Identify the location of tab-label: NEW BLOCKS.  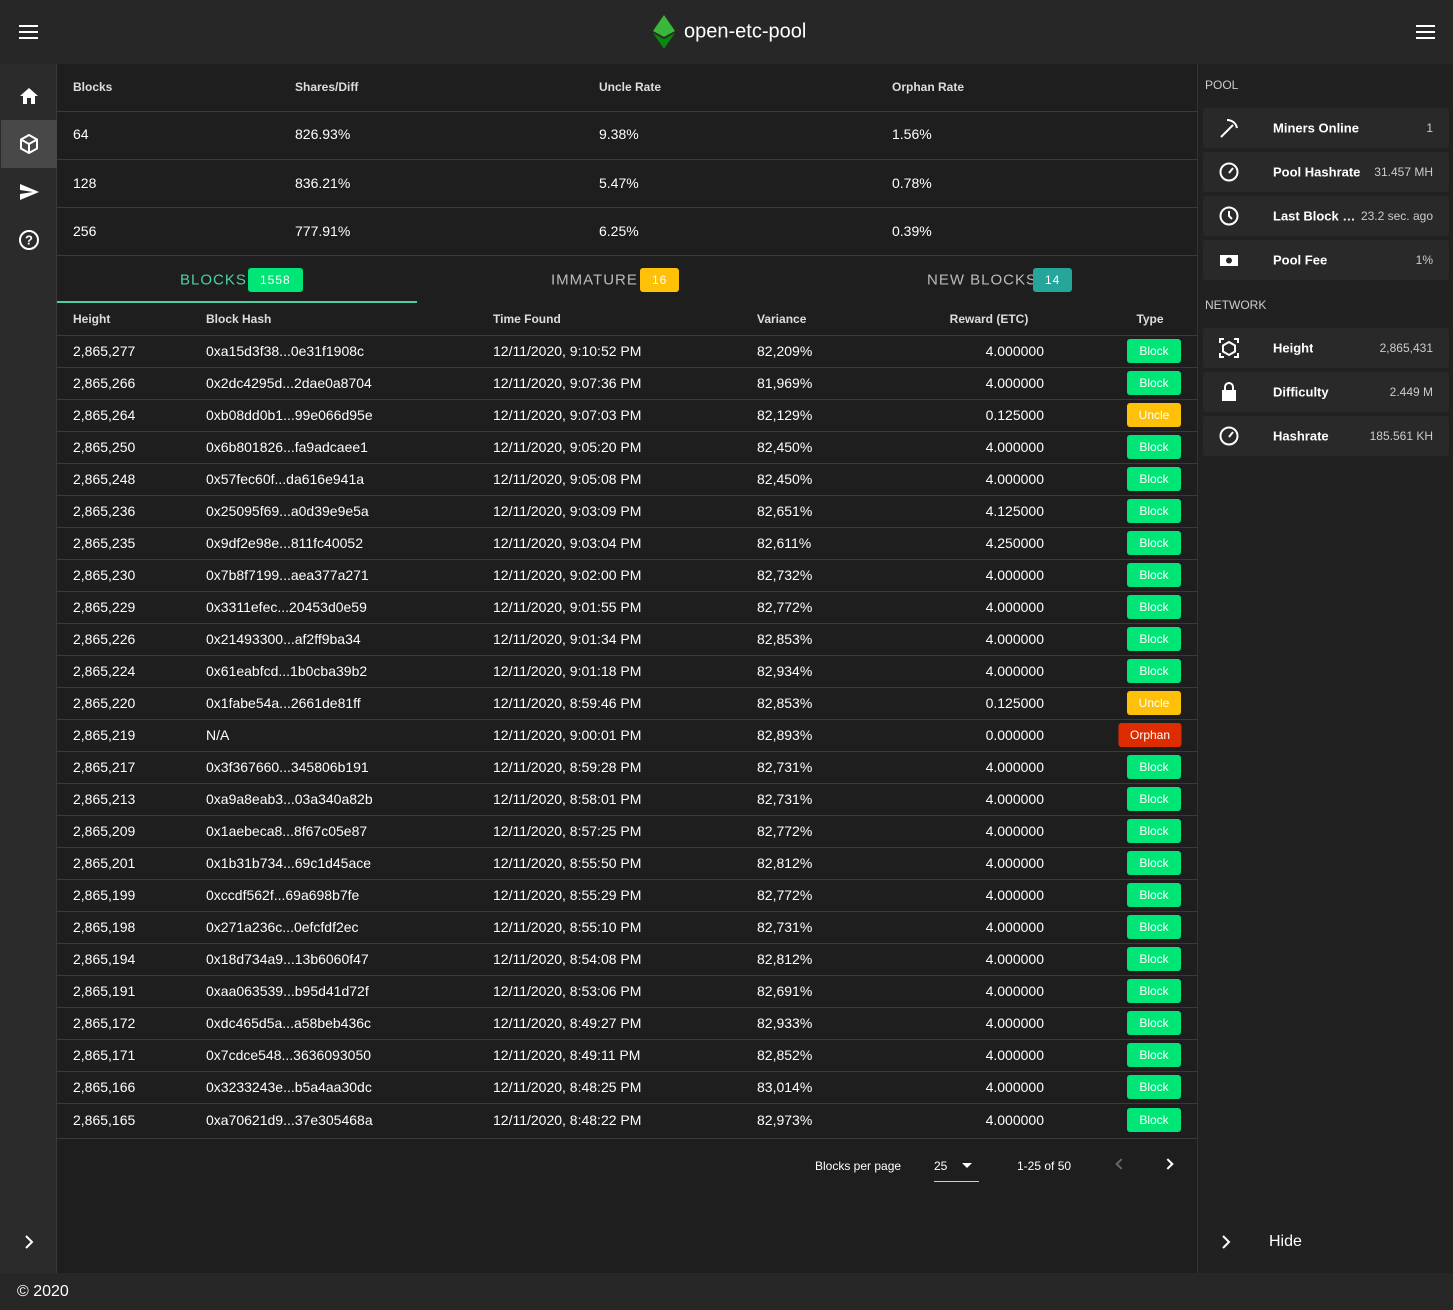
(982, 280).